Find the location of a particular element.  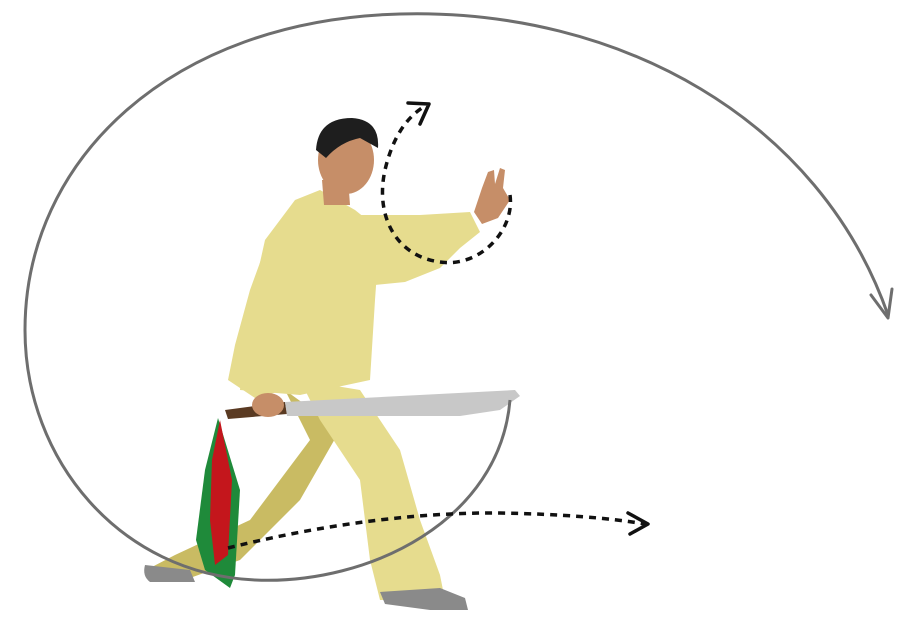

front-shoe is located at coordinates (424, 599).